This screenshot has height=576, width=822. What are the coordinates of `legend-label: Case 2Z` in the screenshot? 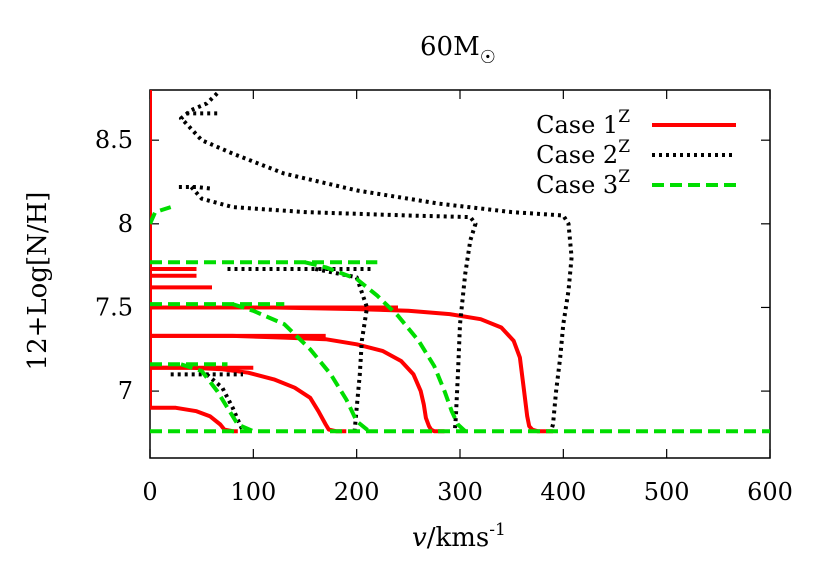 It's located at (583, 153).